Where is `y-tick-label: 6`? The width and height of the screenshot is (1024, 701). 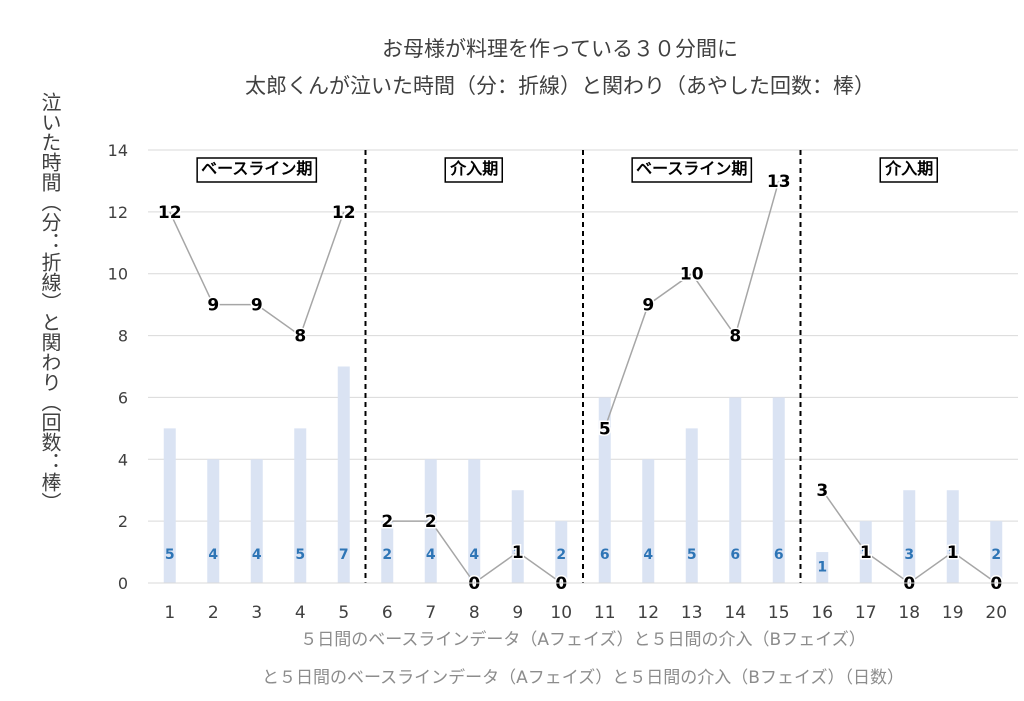 y-tick-label: 6 is located at coordinates (123, 397).